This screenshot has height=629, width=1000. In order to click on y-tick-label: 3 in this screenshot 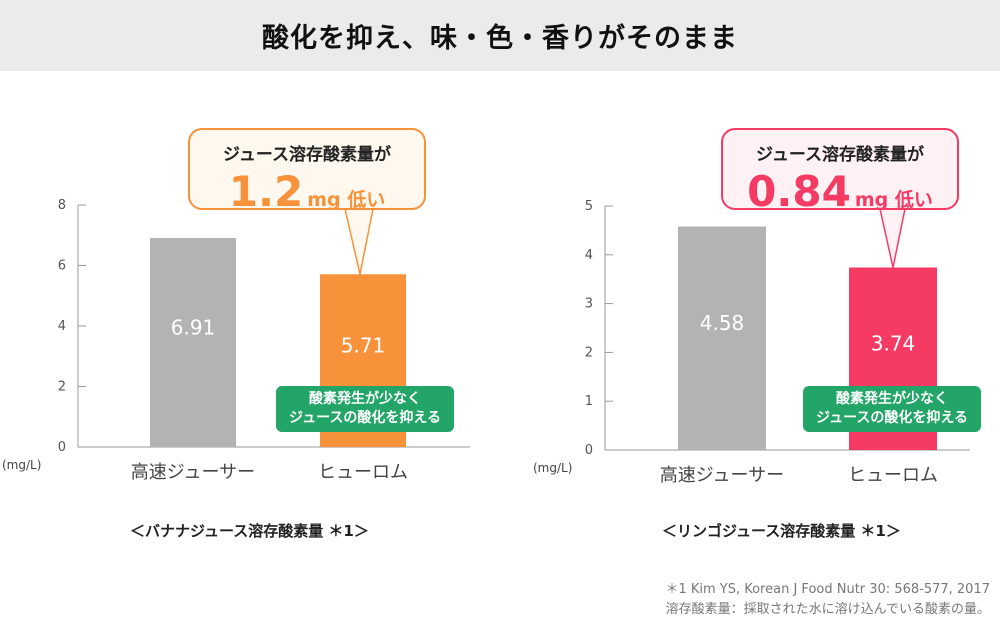, I will do `click(589, 304)`.